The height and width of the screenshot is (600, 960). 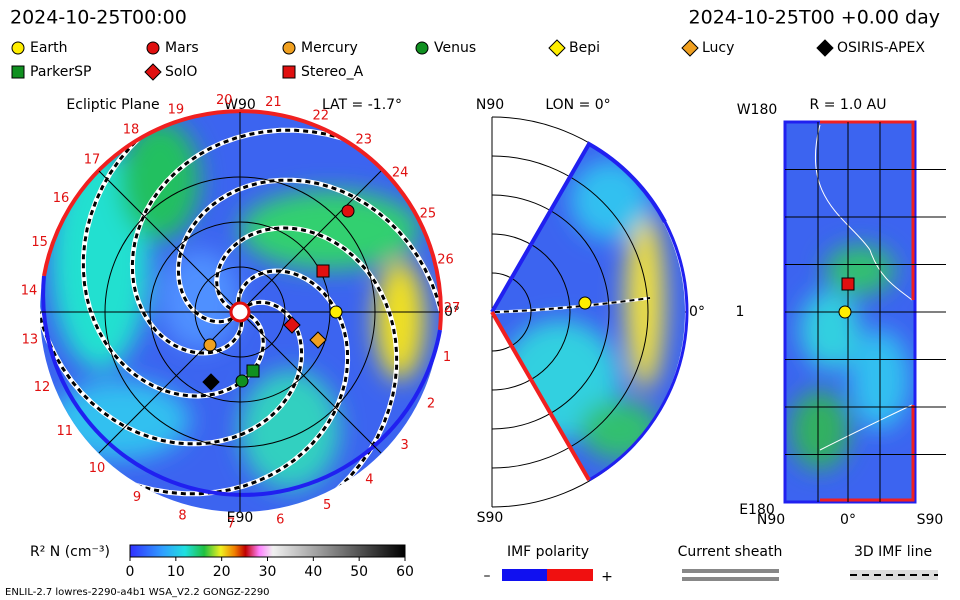 What do you see at coordinates (321, 115) in the screenshot?
I see `rim-label: 22` at bounding box center [321, 115].